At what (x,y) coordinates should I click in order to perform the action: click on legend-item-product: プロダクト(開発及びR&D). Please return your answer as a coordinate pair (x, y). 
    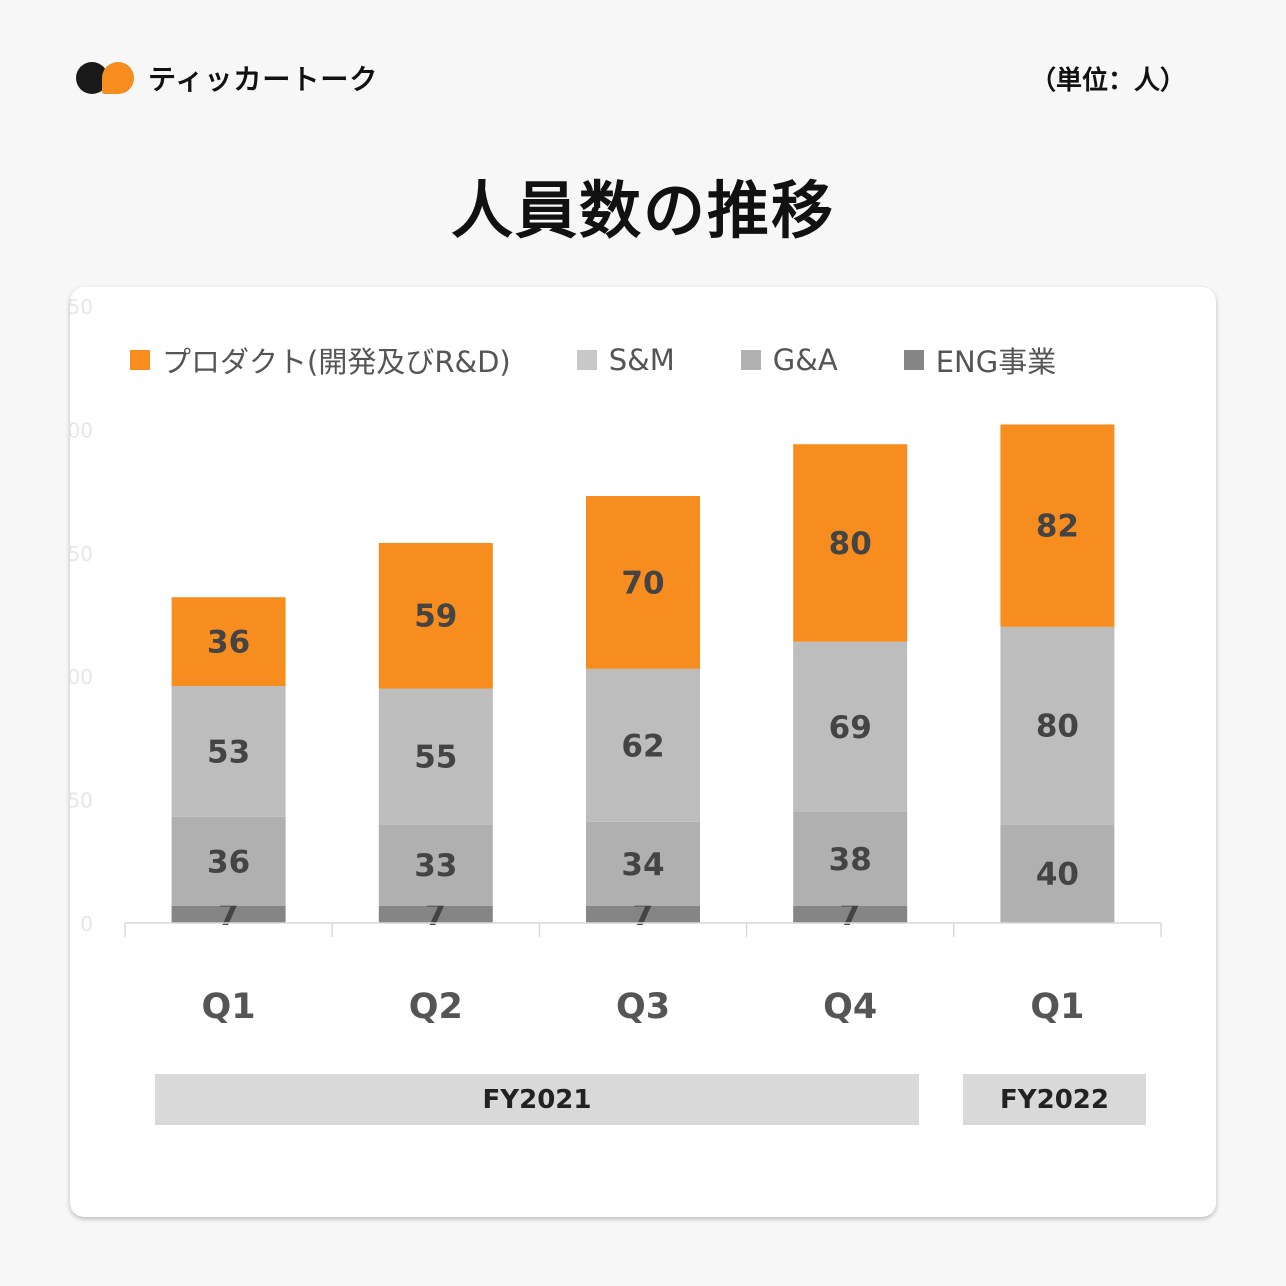
    Looking at the image, I should click on (320, 360).